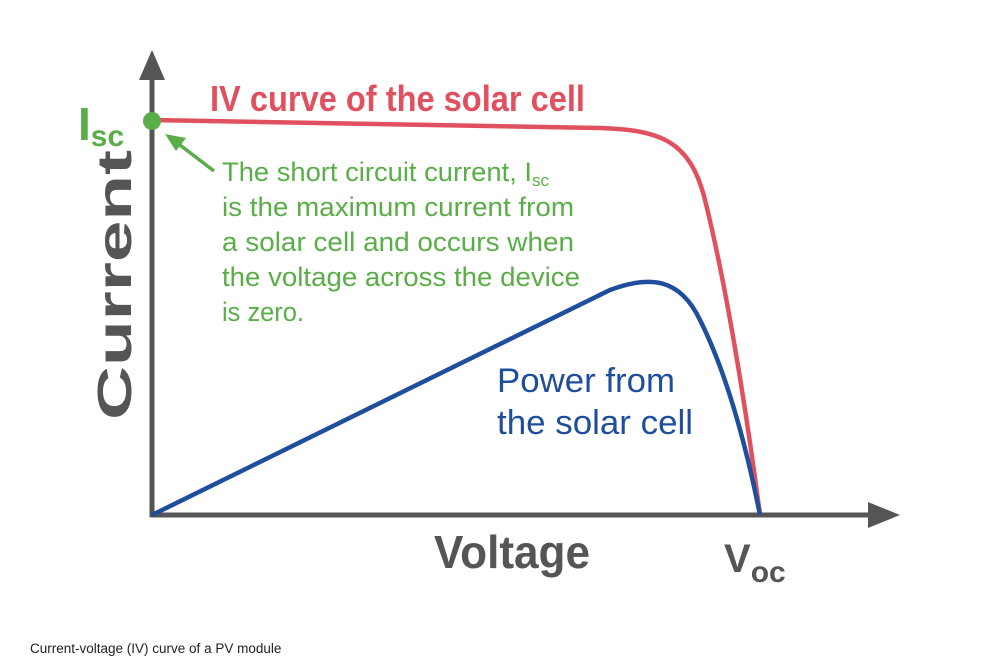 This screenshot has height=667, width=1000. What do you see at coordinates (401, 277) in the screenshot?
I see `annotation-line: the voltage across the device` at bounding box center [401, 277].